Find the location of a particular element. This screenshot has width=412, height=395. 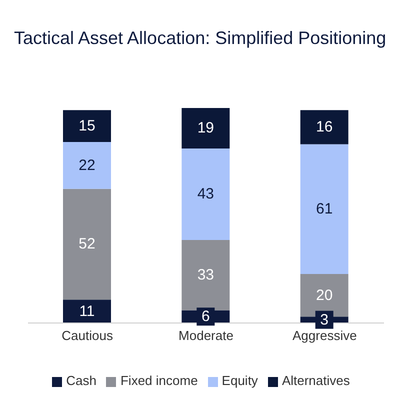

data-label: 22 is located at coordinates (87, 165).